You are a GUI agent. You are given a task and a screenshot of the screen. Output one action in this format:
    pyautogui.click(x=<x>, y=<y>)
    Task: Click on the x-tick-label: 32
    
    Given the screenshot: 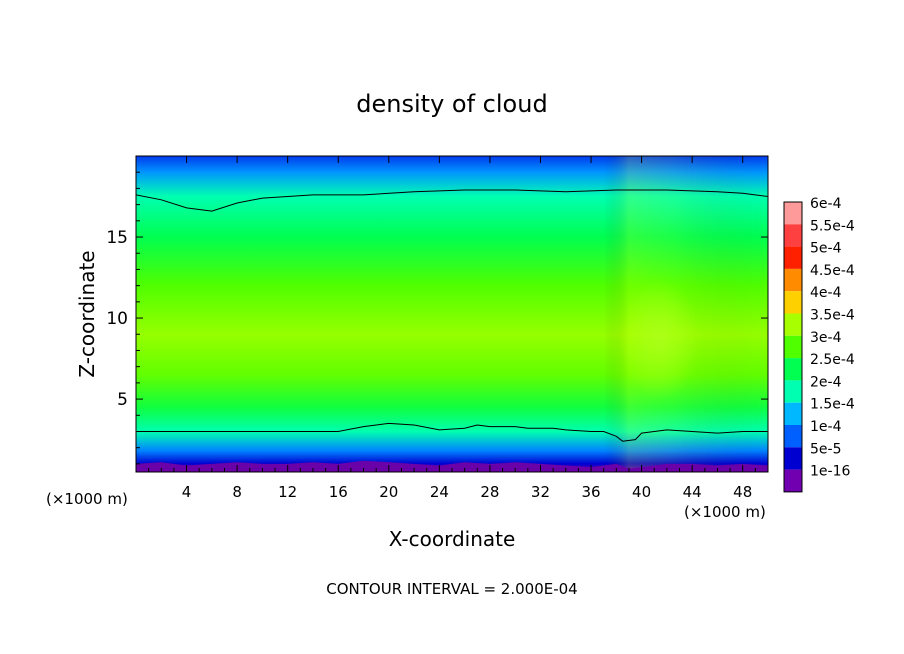 What is the action you would take?
    pyautogui.click(x=540, y=492)
    